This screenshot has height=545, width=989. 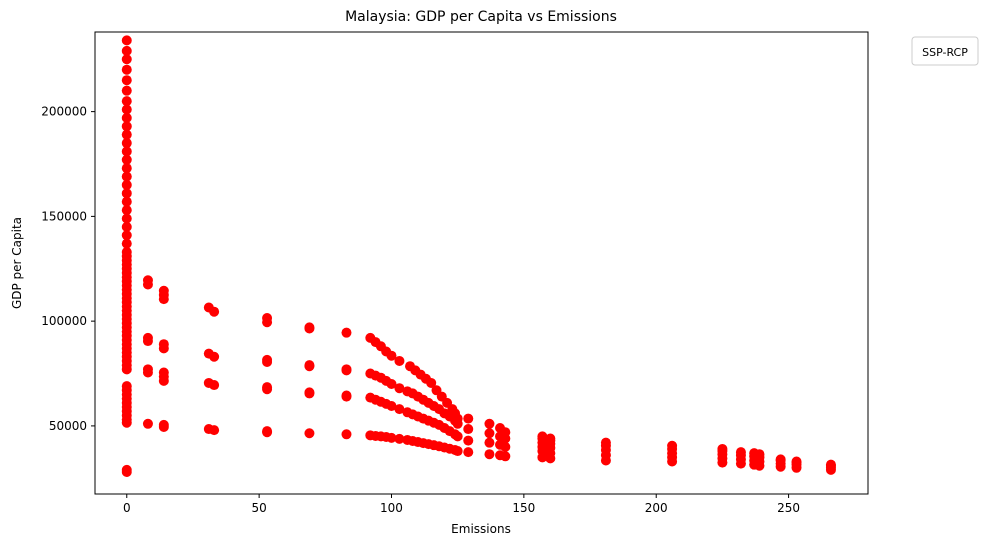 What do you see at coordinates (127, 508) in the screenshot?
I see `x-tick-label: 0` at bounding box center [127, 508].